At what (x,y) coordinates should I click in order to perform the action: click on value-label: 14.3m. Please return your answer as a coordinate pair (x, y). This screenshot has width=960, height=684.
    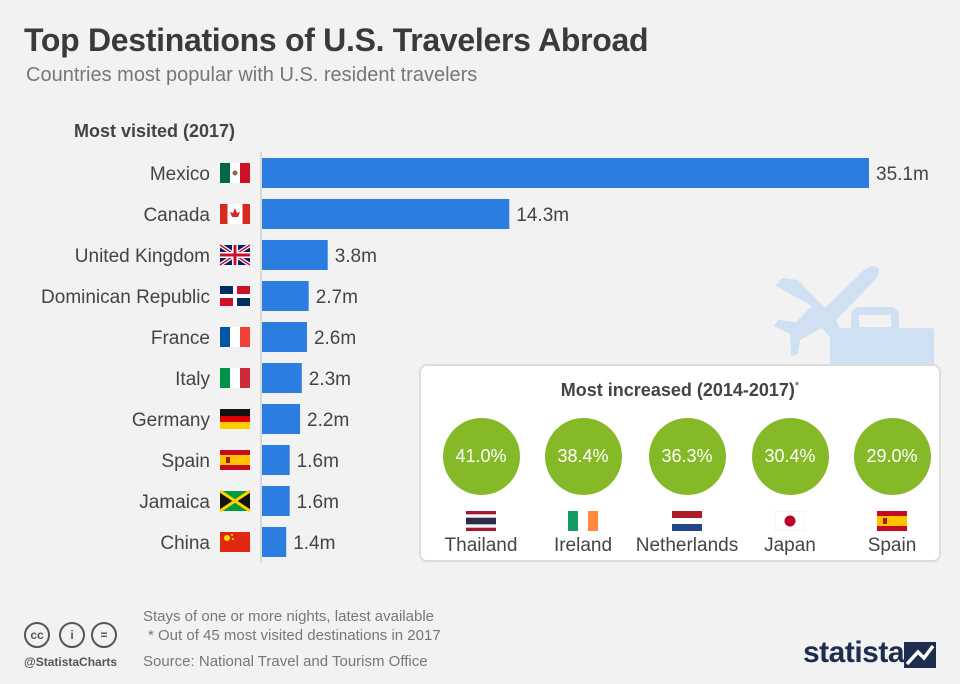
    Looking at the image, I should click on (542, 215).